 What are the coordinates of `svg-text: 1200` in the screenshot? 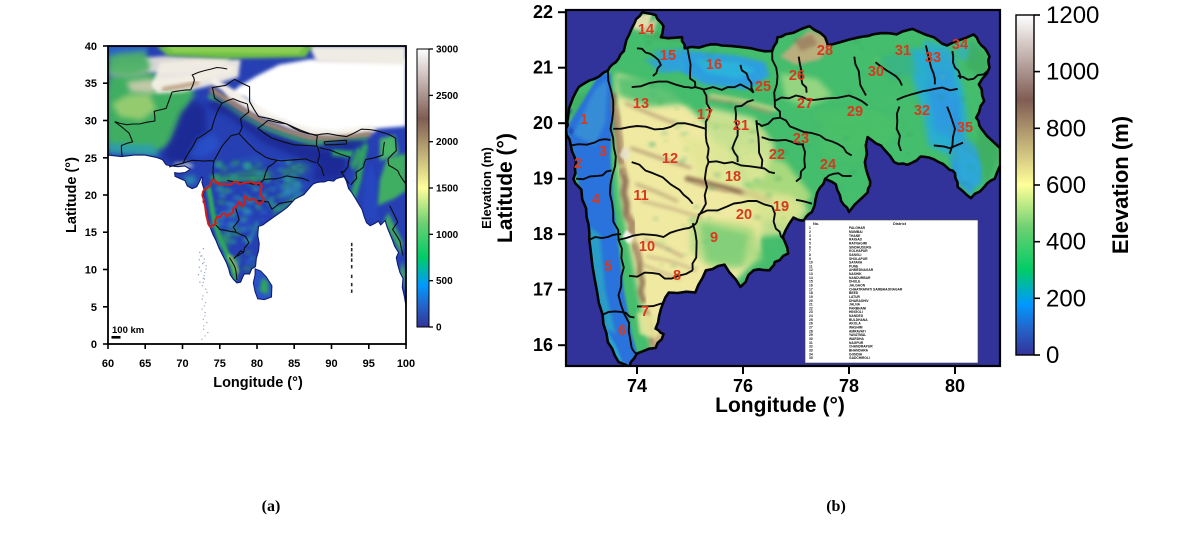 It's located at (1072, 15).